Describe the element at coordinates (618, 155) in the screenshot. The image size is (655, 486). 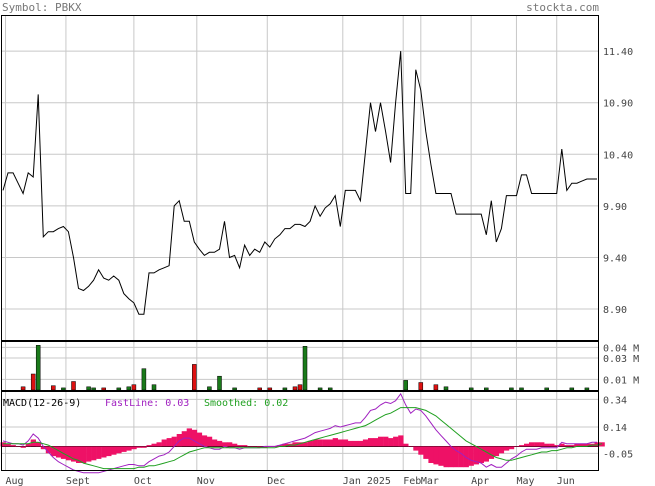
I see `price-tick-label: 10.40` at that location.